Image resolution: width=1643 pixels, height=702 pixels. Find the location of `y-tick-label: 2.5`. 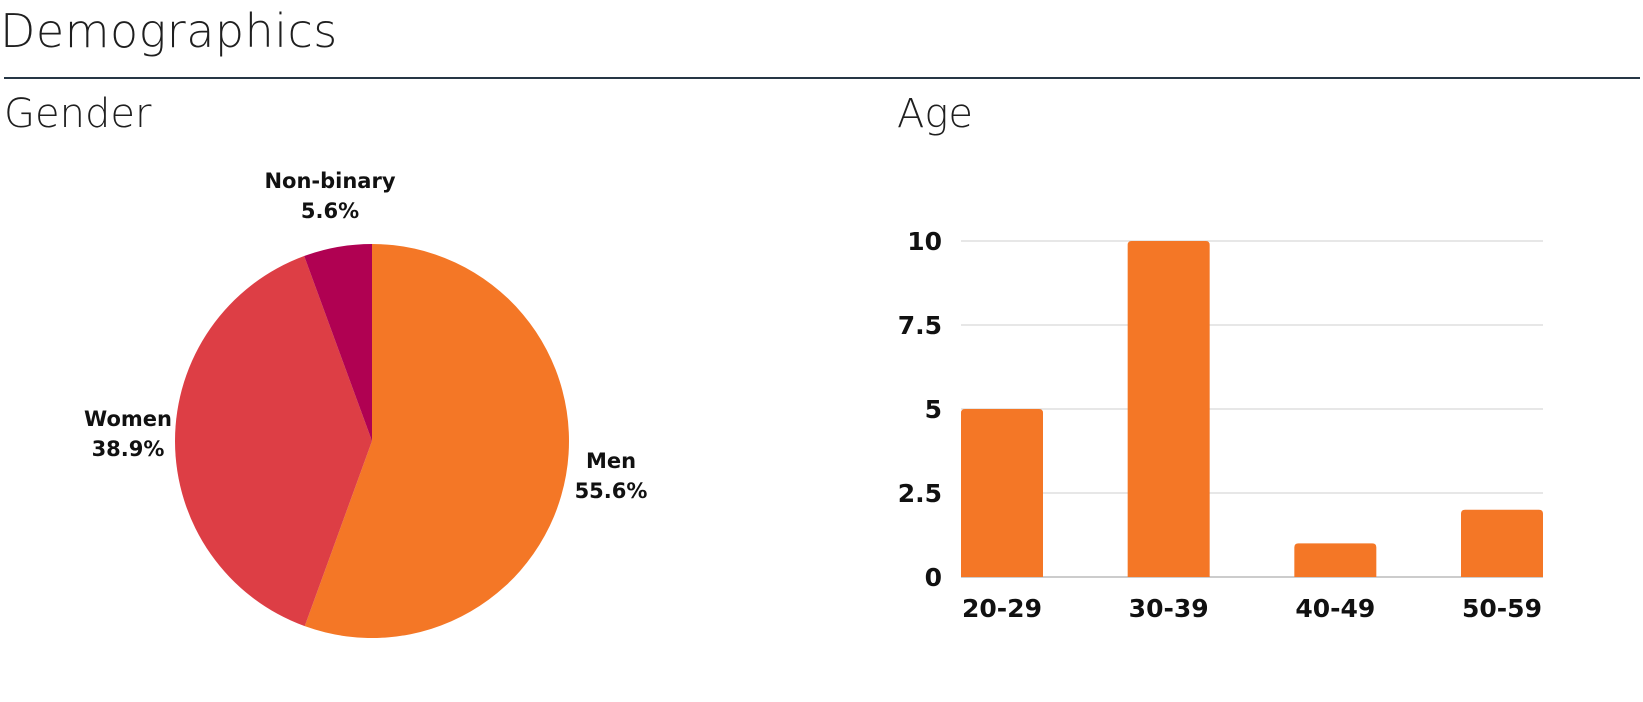

y-tick-label: 2.5 is located at coordinates (920, 493).